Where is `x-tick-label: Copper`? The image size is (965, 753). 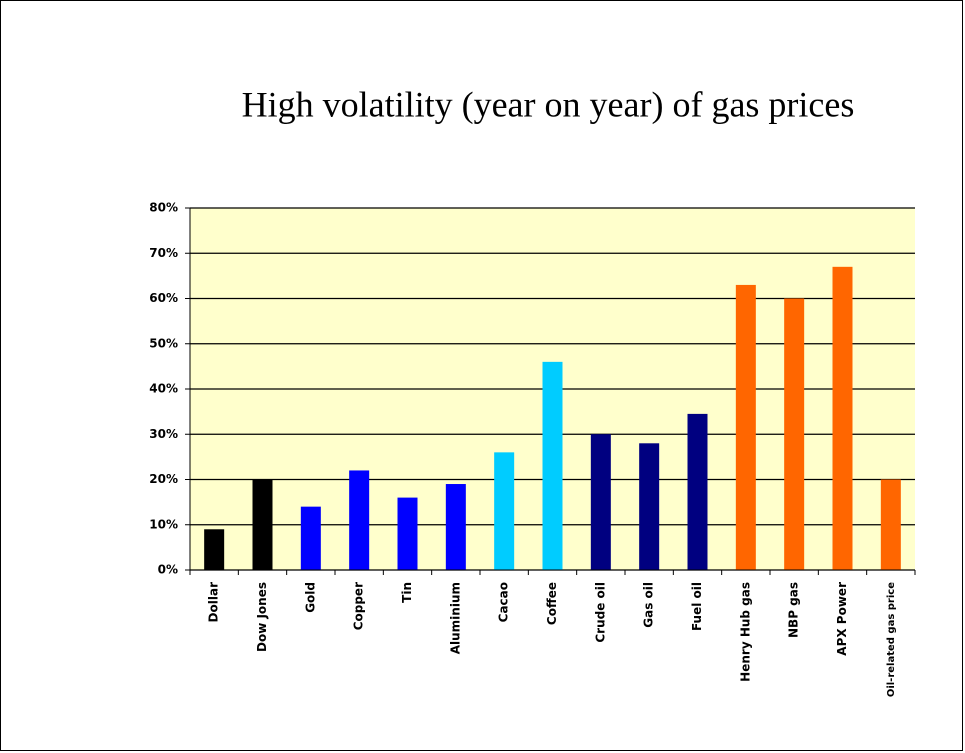 x-tick-label: Copper is located at coordinates (359, 606).